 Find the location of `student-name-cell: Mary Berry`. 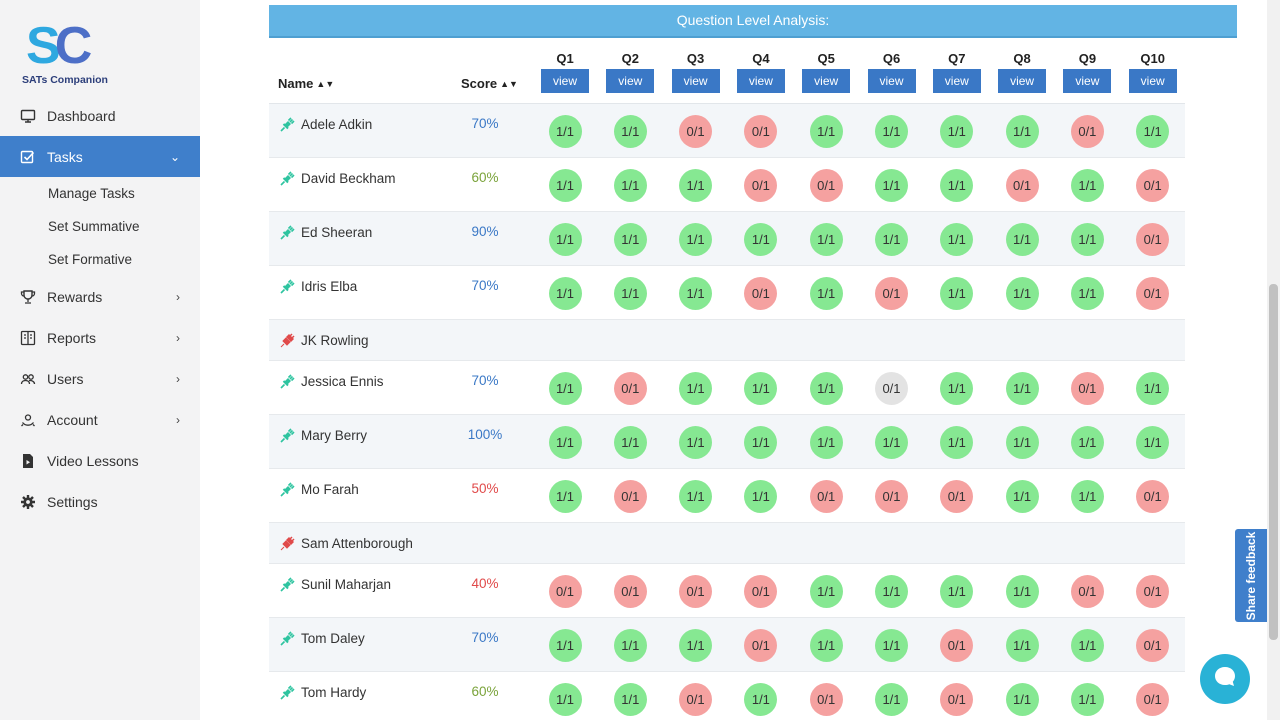

student-name-cell: Mary Berry is located at coordinates (323, 435).